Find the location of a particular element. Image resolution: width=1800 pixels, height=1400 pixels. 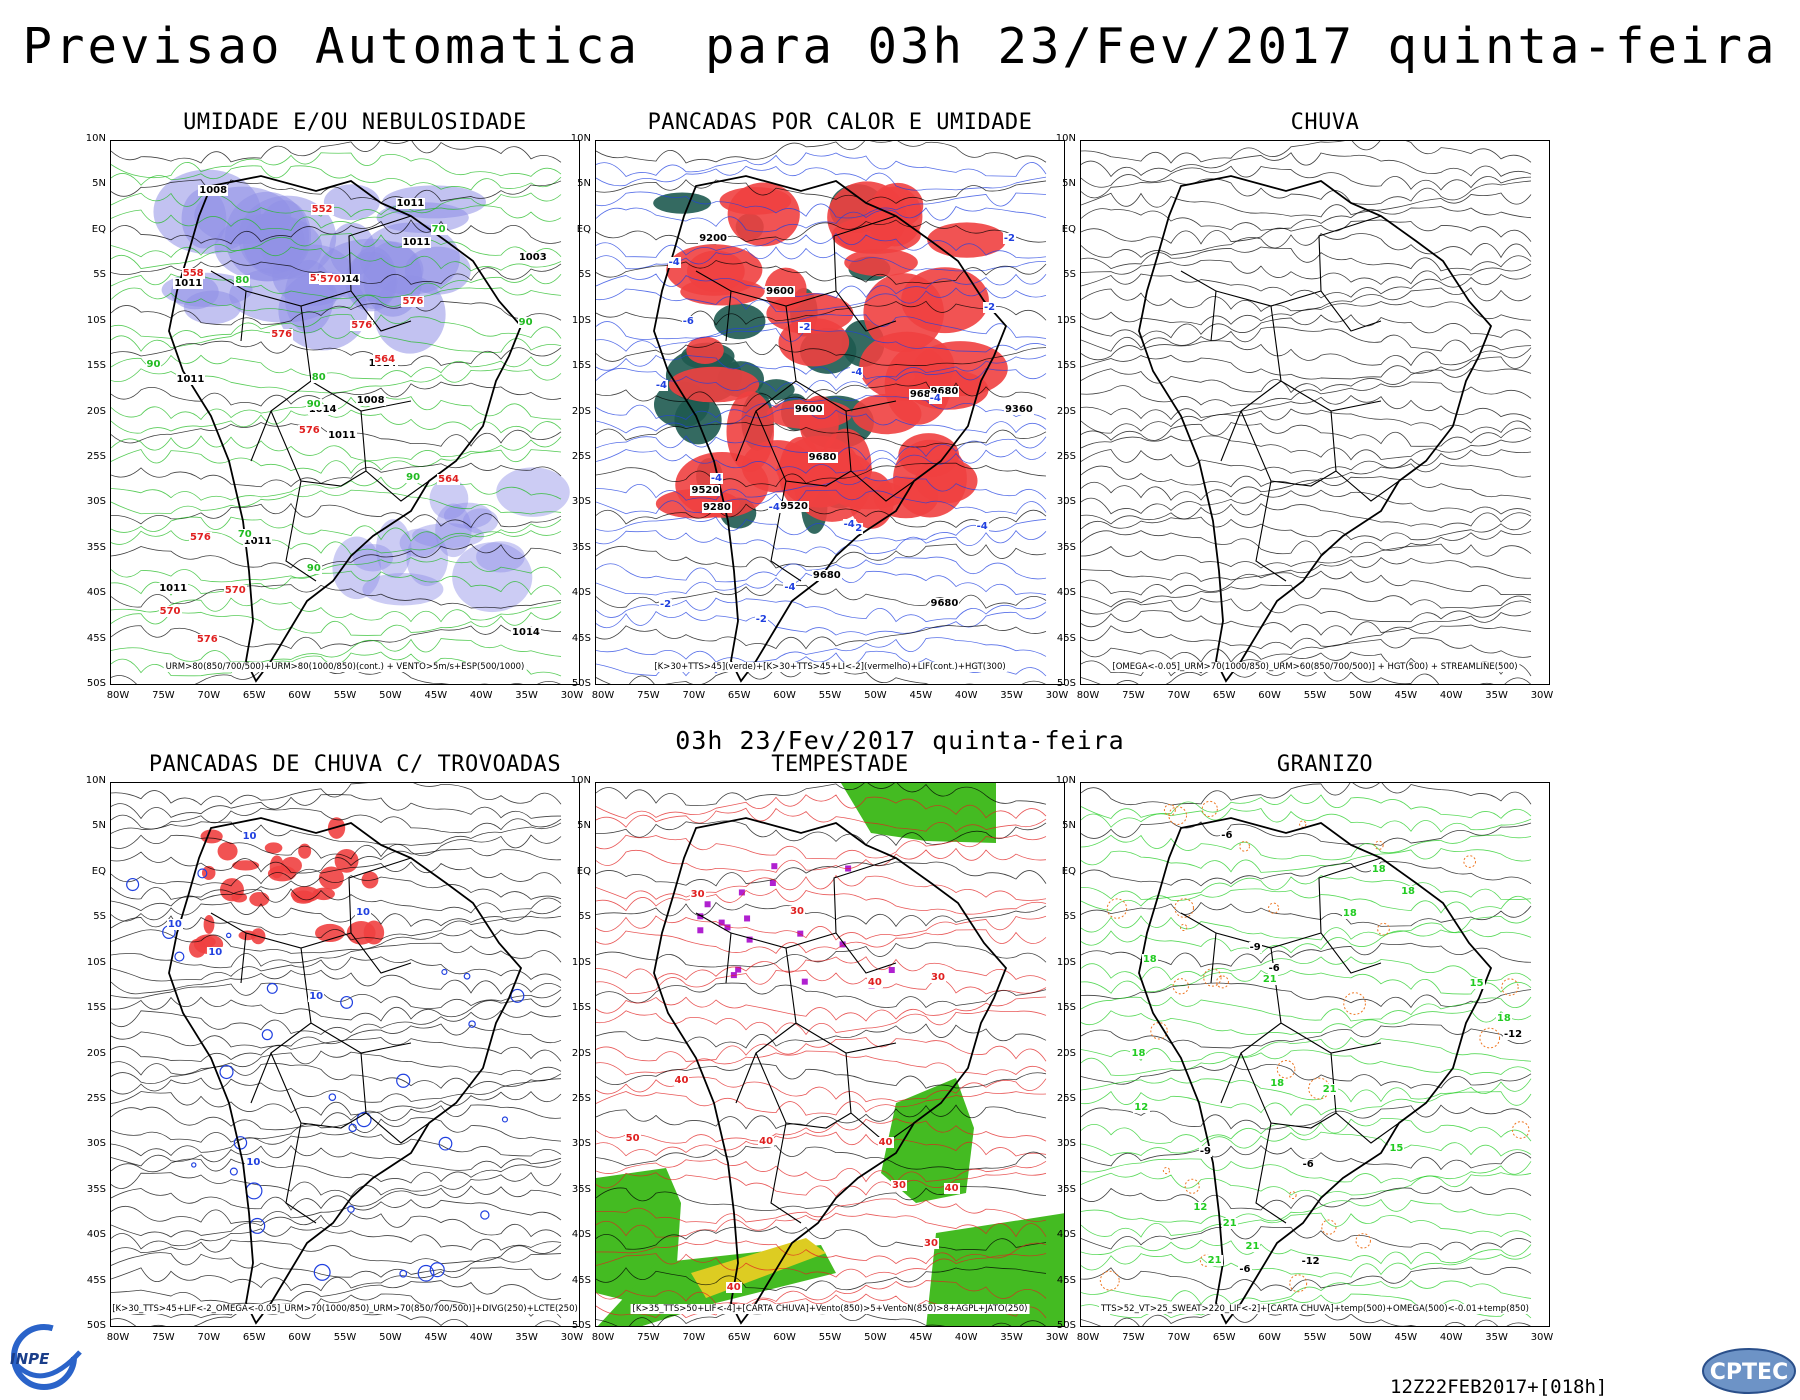

lon-tick-label: 65W is located at coordinates (254, 695).